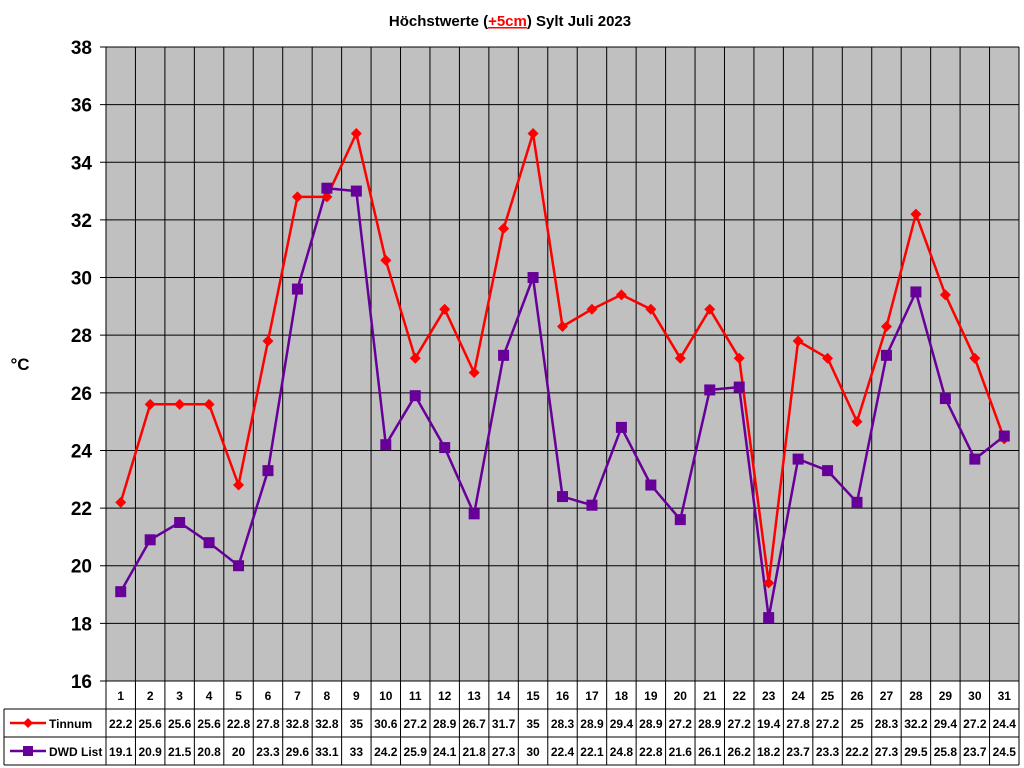  Describe the element at coordinates (82, 365) in the screenshot. I see `y-tick-labels: 16 18 20 22 24 26 28 30 32 34 36 38` at that location.